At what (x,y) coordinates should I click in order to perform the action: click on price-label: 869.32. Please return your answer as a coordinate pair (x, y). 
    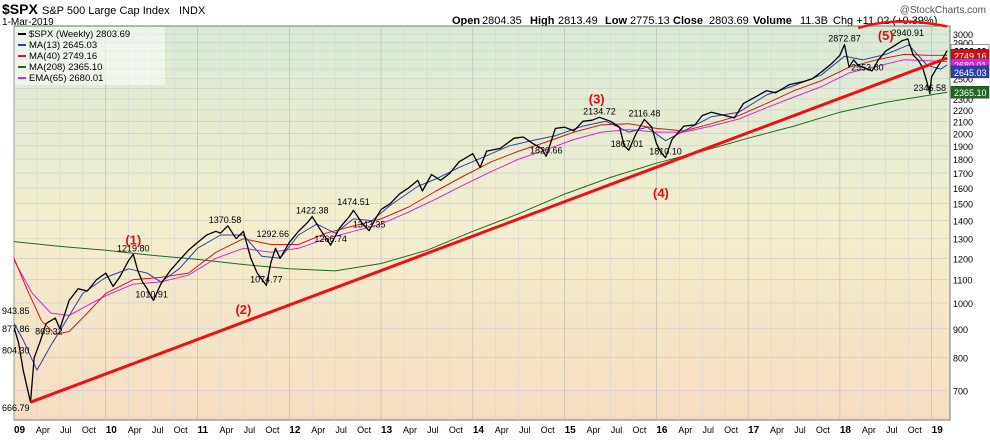
    Looking at the image, I should click on (49, 331).